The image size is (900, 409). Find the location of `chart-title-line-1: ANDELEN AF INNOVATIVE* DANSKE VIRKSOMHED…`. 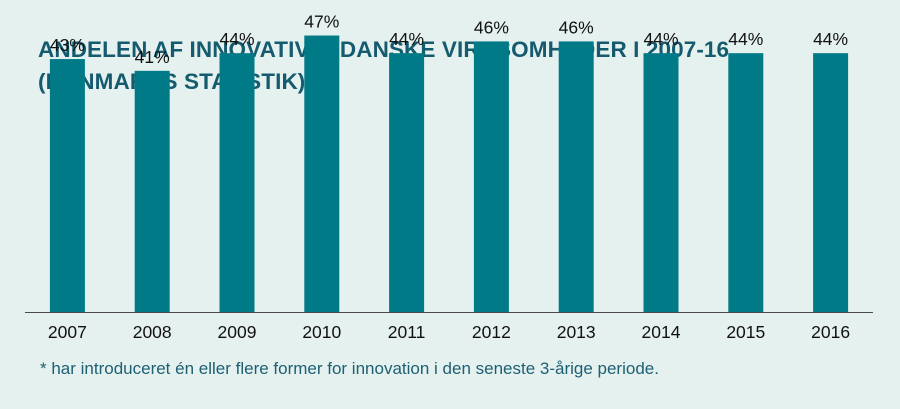

chart-title-line-1: ANDELEN AF INNOVATIVE* DANSKE VIRKSOMHED… is located at coordinates (384, 49).